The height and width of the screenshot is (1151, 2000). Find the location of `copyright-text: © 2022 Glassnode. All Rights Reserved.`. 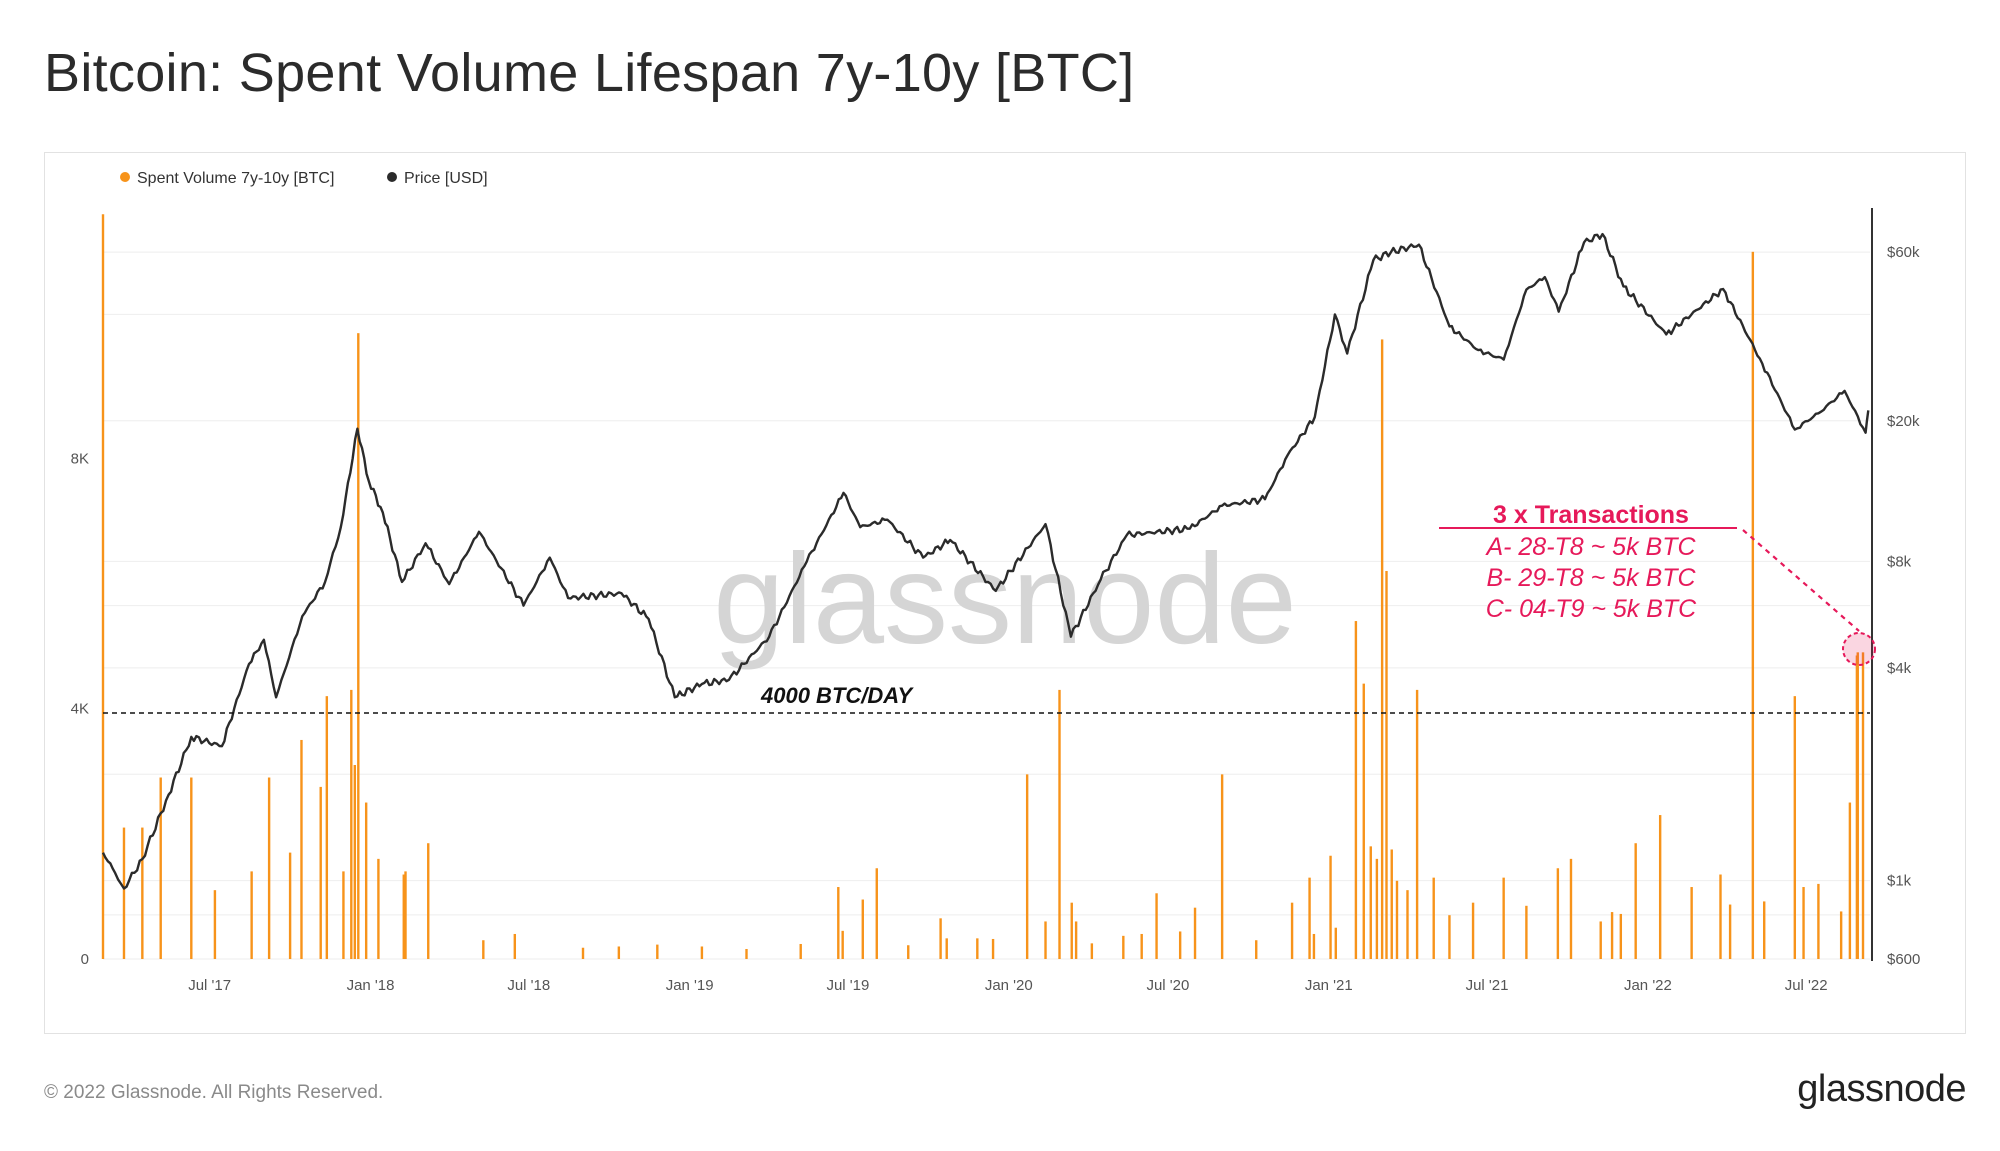

copyright-text: © 2022 Glassnode. All Rights Reserved. is located at coordinates (214, 1092).